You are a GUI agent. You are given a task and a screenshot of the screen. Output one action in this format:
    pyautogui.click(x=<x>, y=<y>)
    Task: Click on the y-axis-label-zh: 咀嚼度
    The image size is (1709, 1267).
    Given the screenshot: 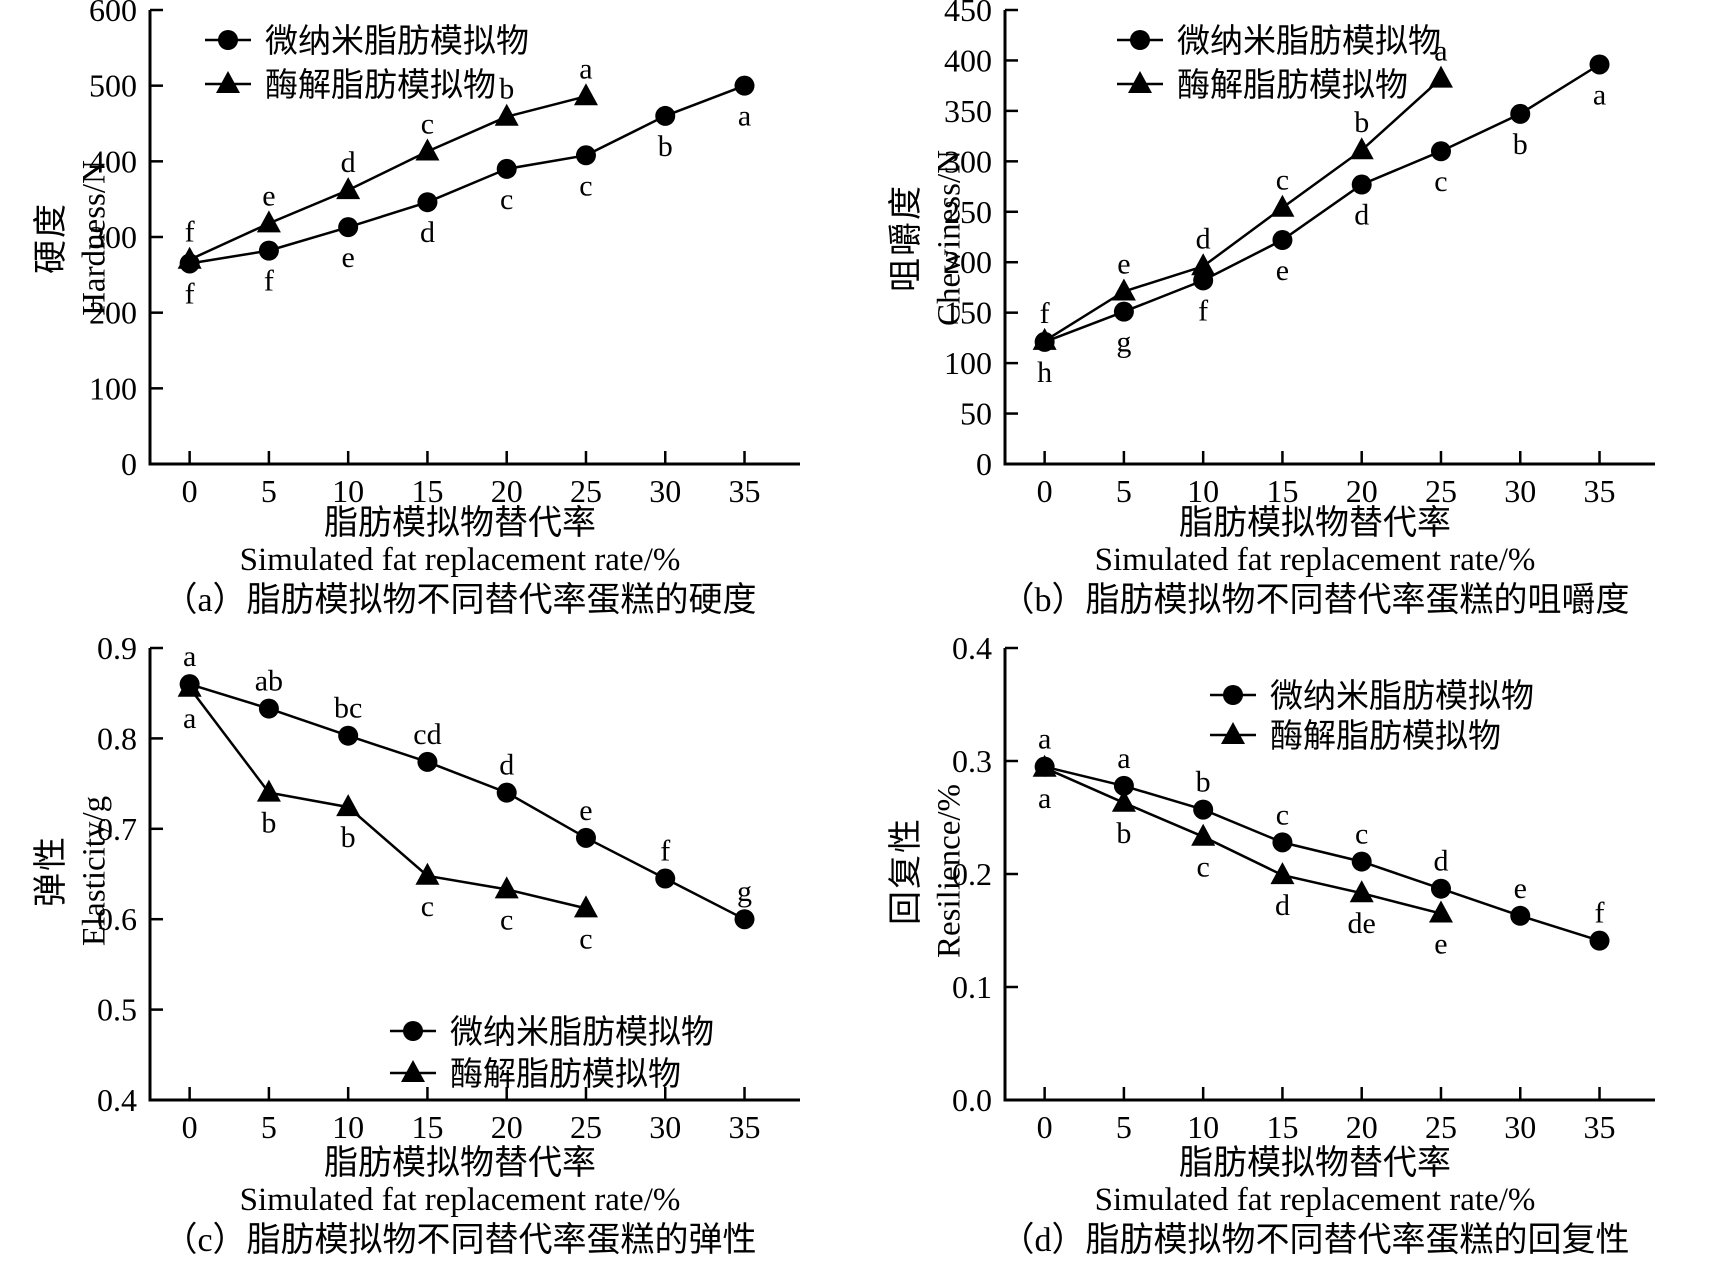 What is the action you would take?
    pyautogui.click(x=906, y=238)
    